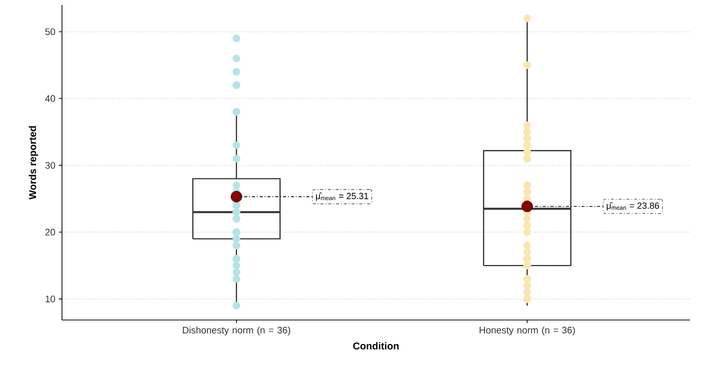 This screenshot has height=374, width=715. I want to click on y-tick-label: 50, so click(50, 32).